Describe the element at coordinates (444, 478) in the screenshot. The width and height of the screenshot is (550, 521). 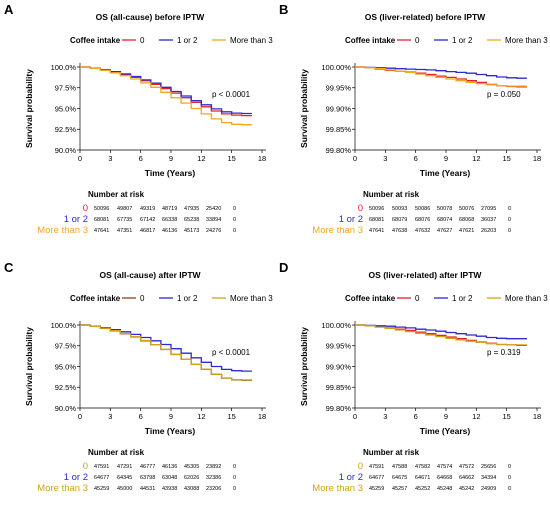
I see `risk-value: 64668` at that location.